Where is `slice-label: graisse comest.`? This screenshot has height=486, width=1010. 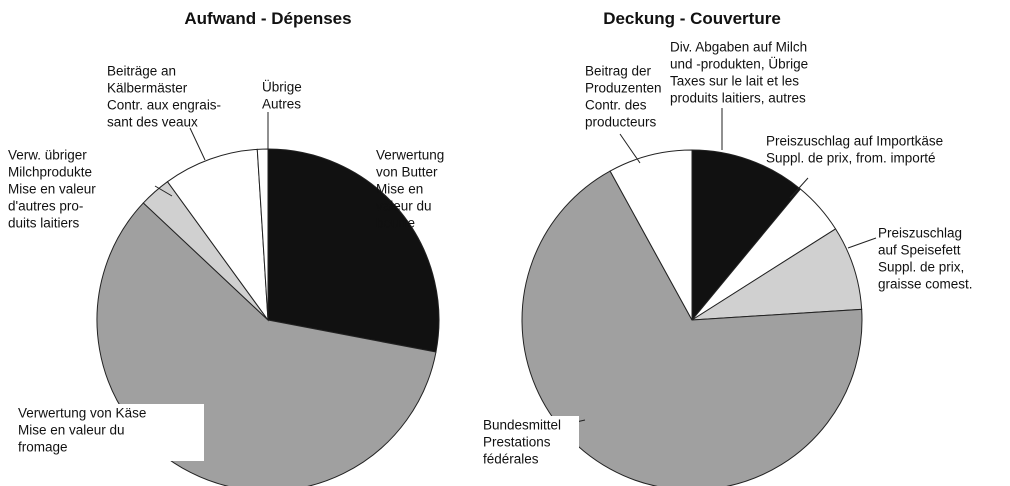 slice-label: graisse comest. is located at coordinates (925, 284).